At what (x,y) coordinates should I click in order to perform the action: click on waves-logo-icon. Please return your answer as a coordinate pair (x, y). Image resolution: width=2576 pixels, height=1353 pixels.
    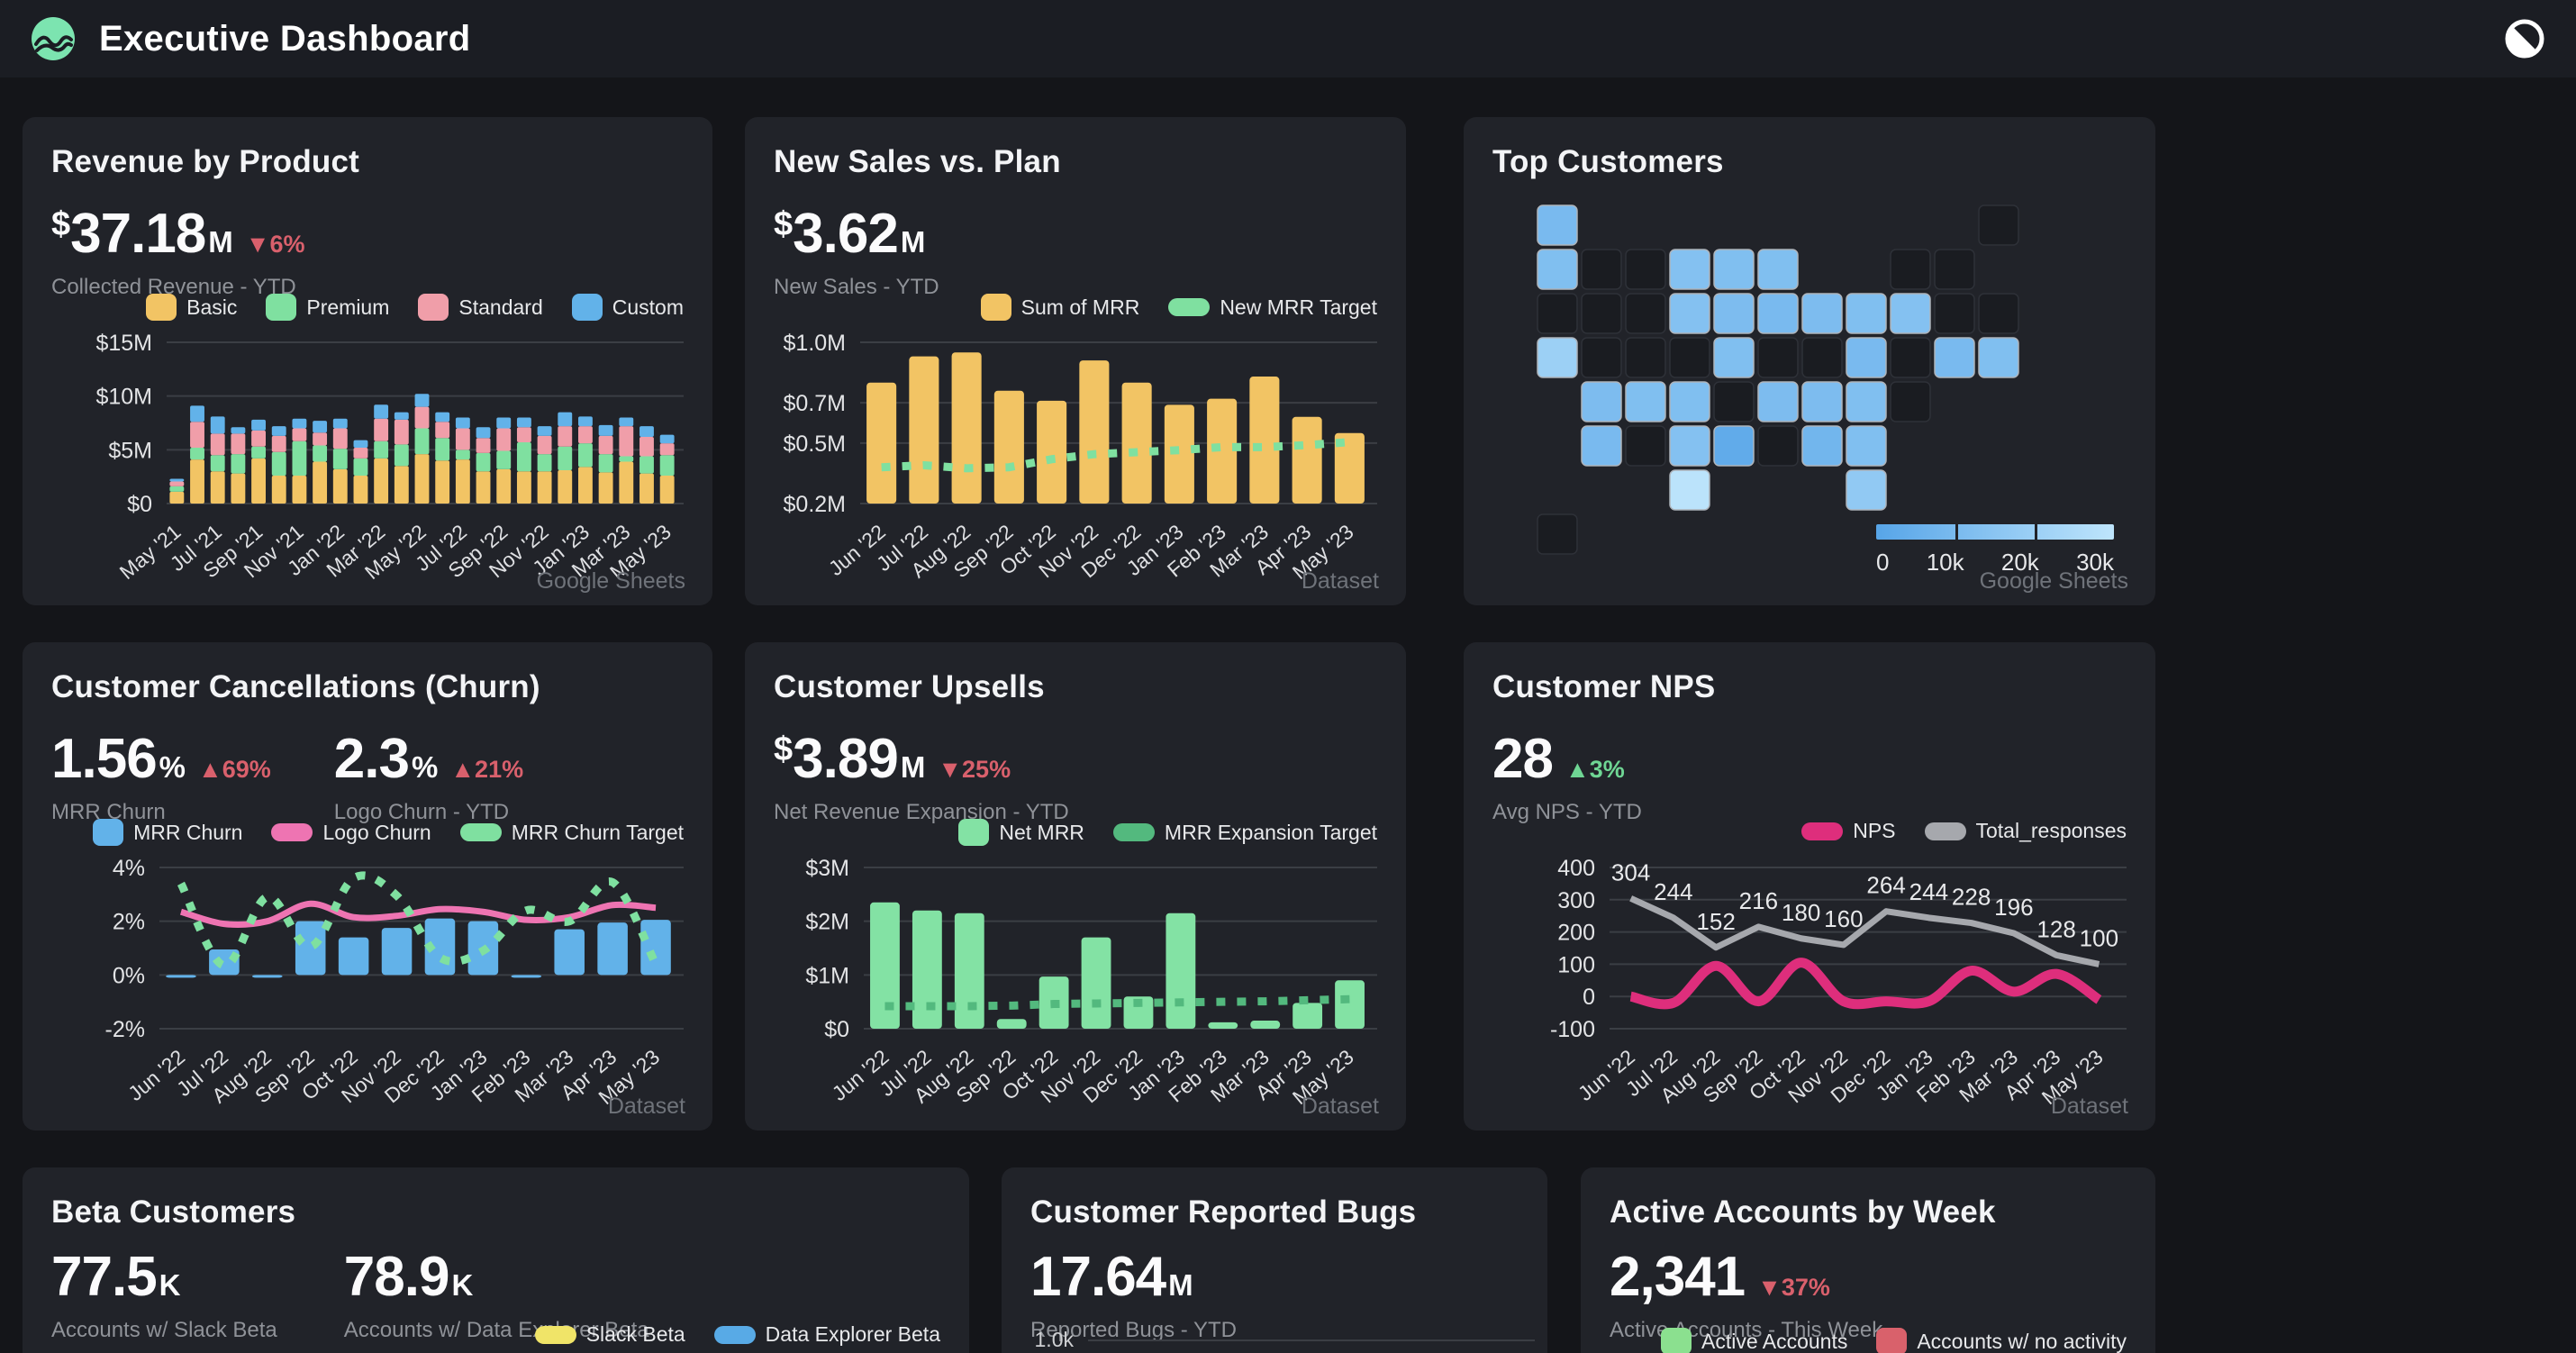
    Looking at the image, I should click on (53, 38).